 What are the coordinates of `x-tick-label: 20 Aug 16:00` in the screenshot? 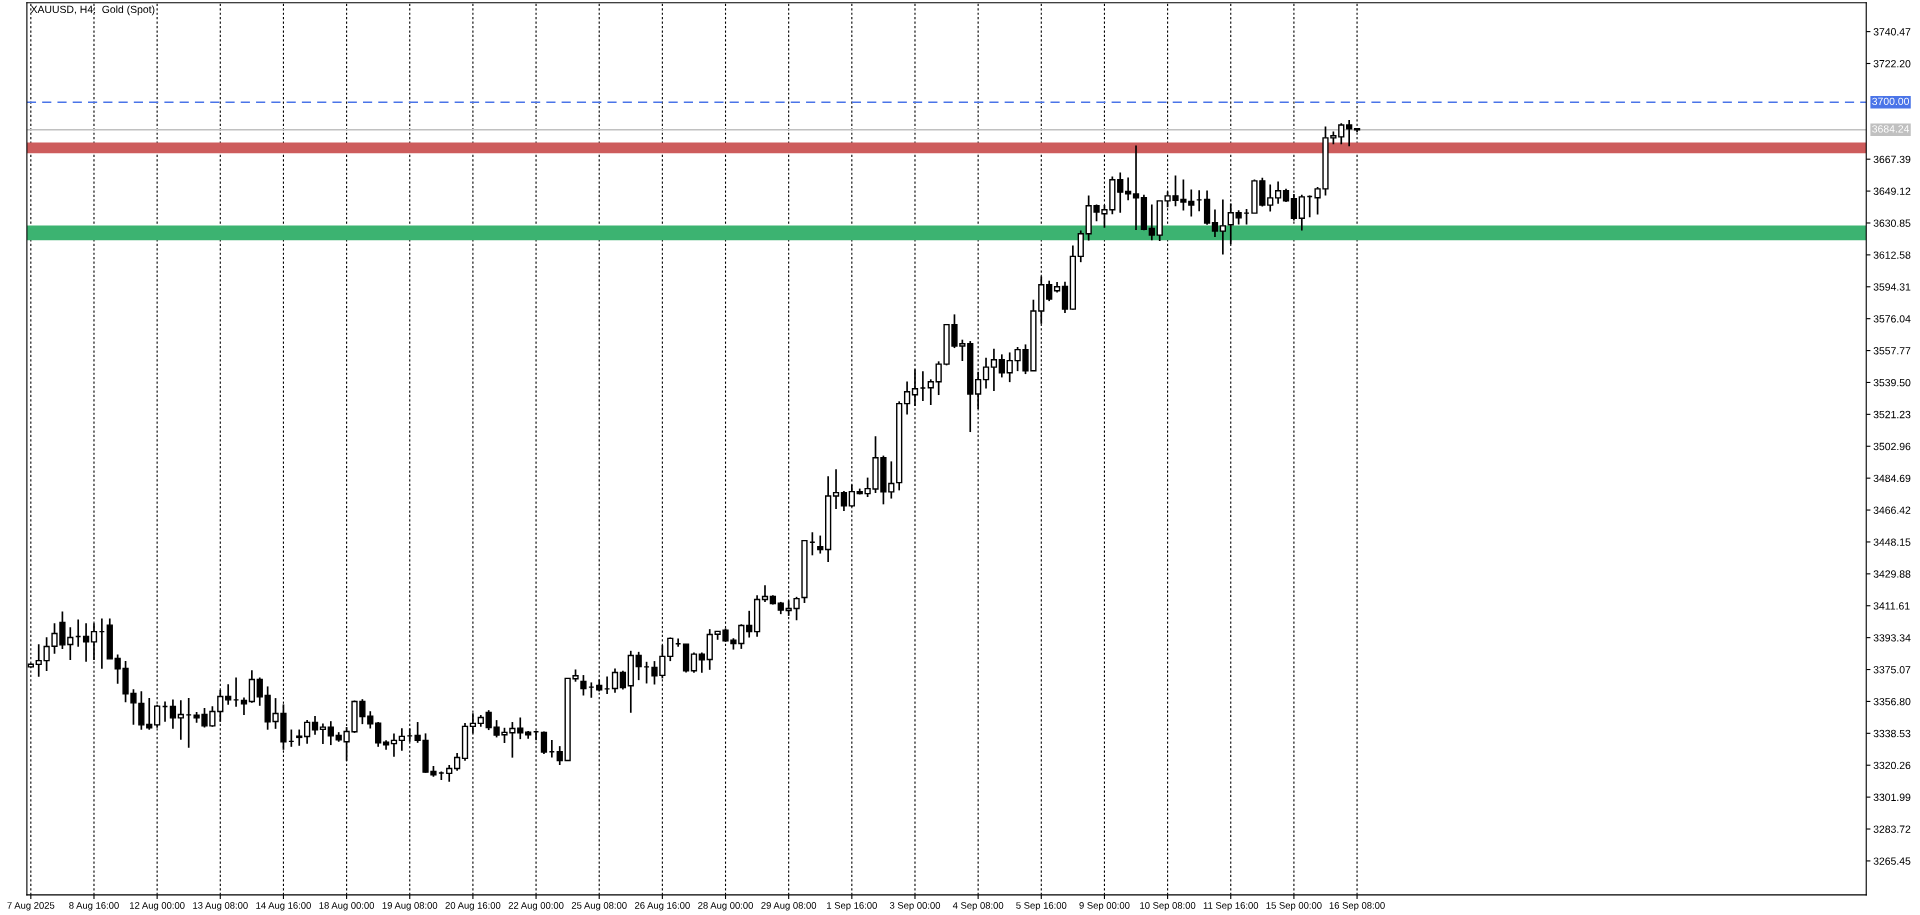 It's located at (473, 906).